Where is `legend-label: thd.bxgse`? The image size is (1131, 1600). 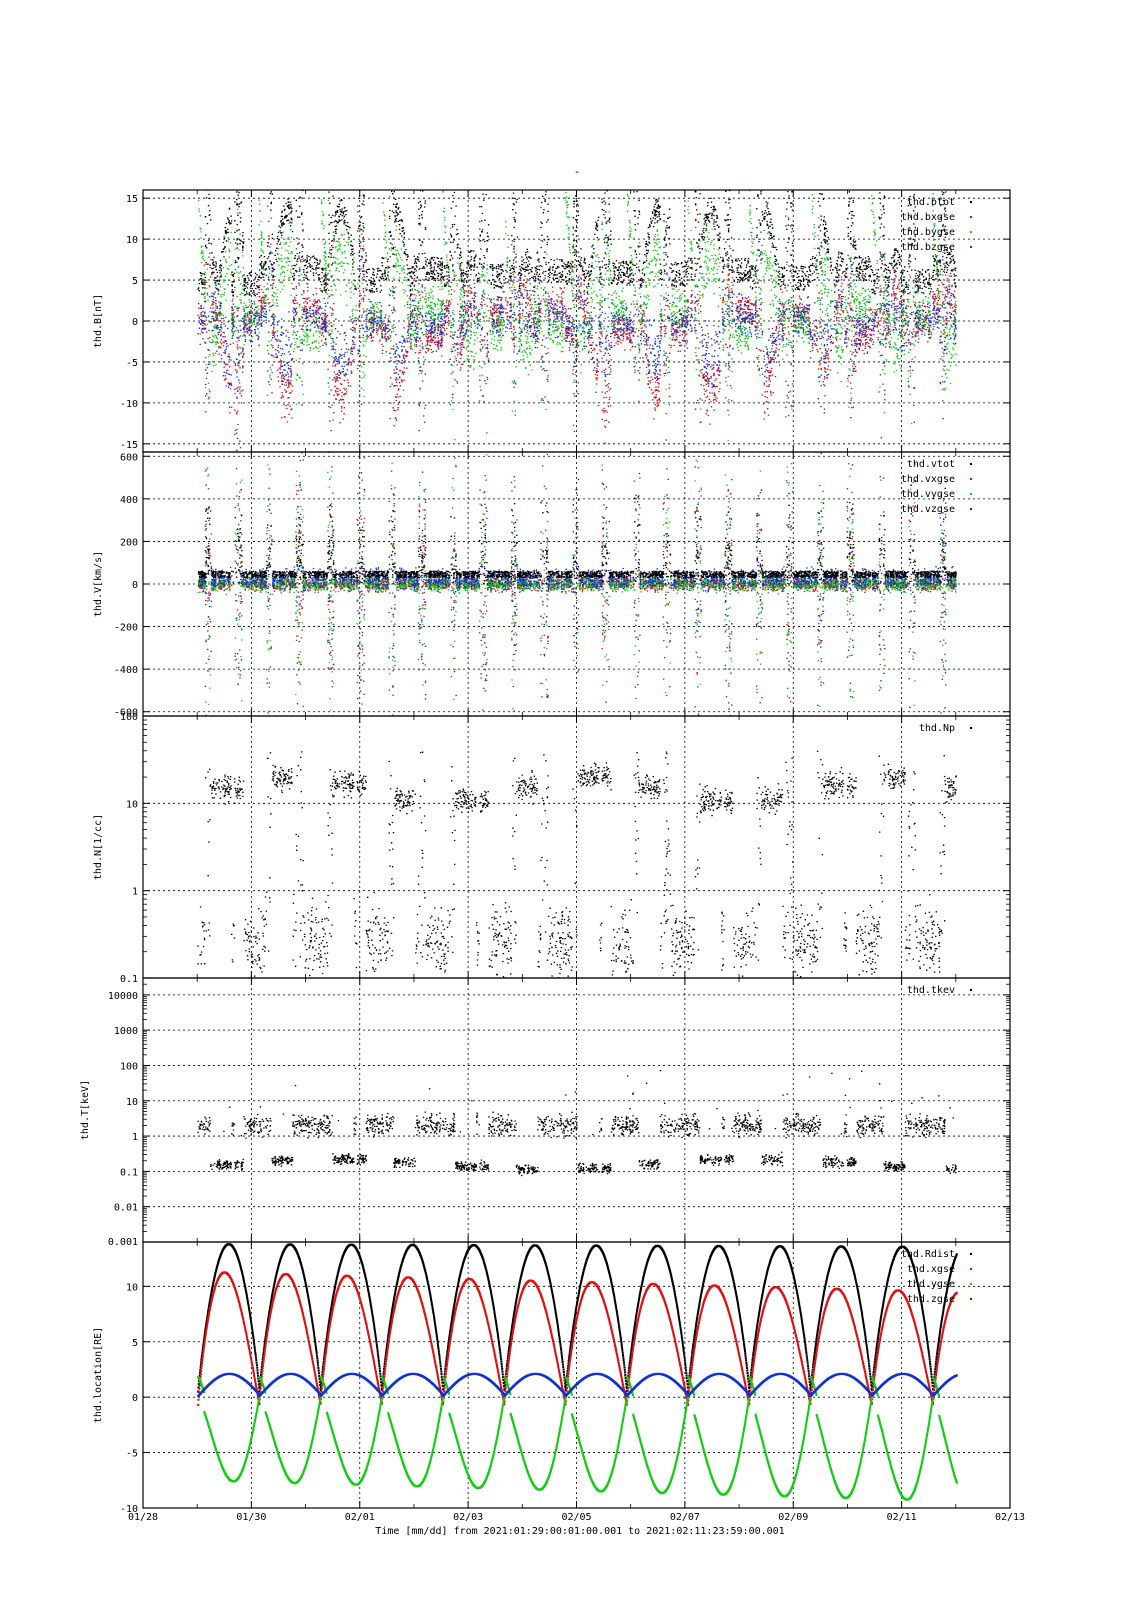
legend-label: thd.bxgse is located at coordinates (928, 217).